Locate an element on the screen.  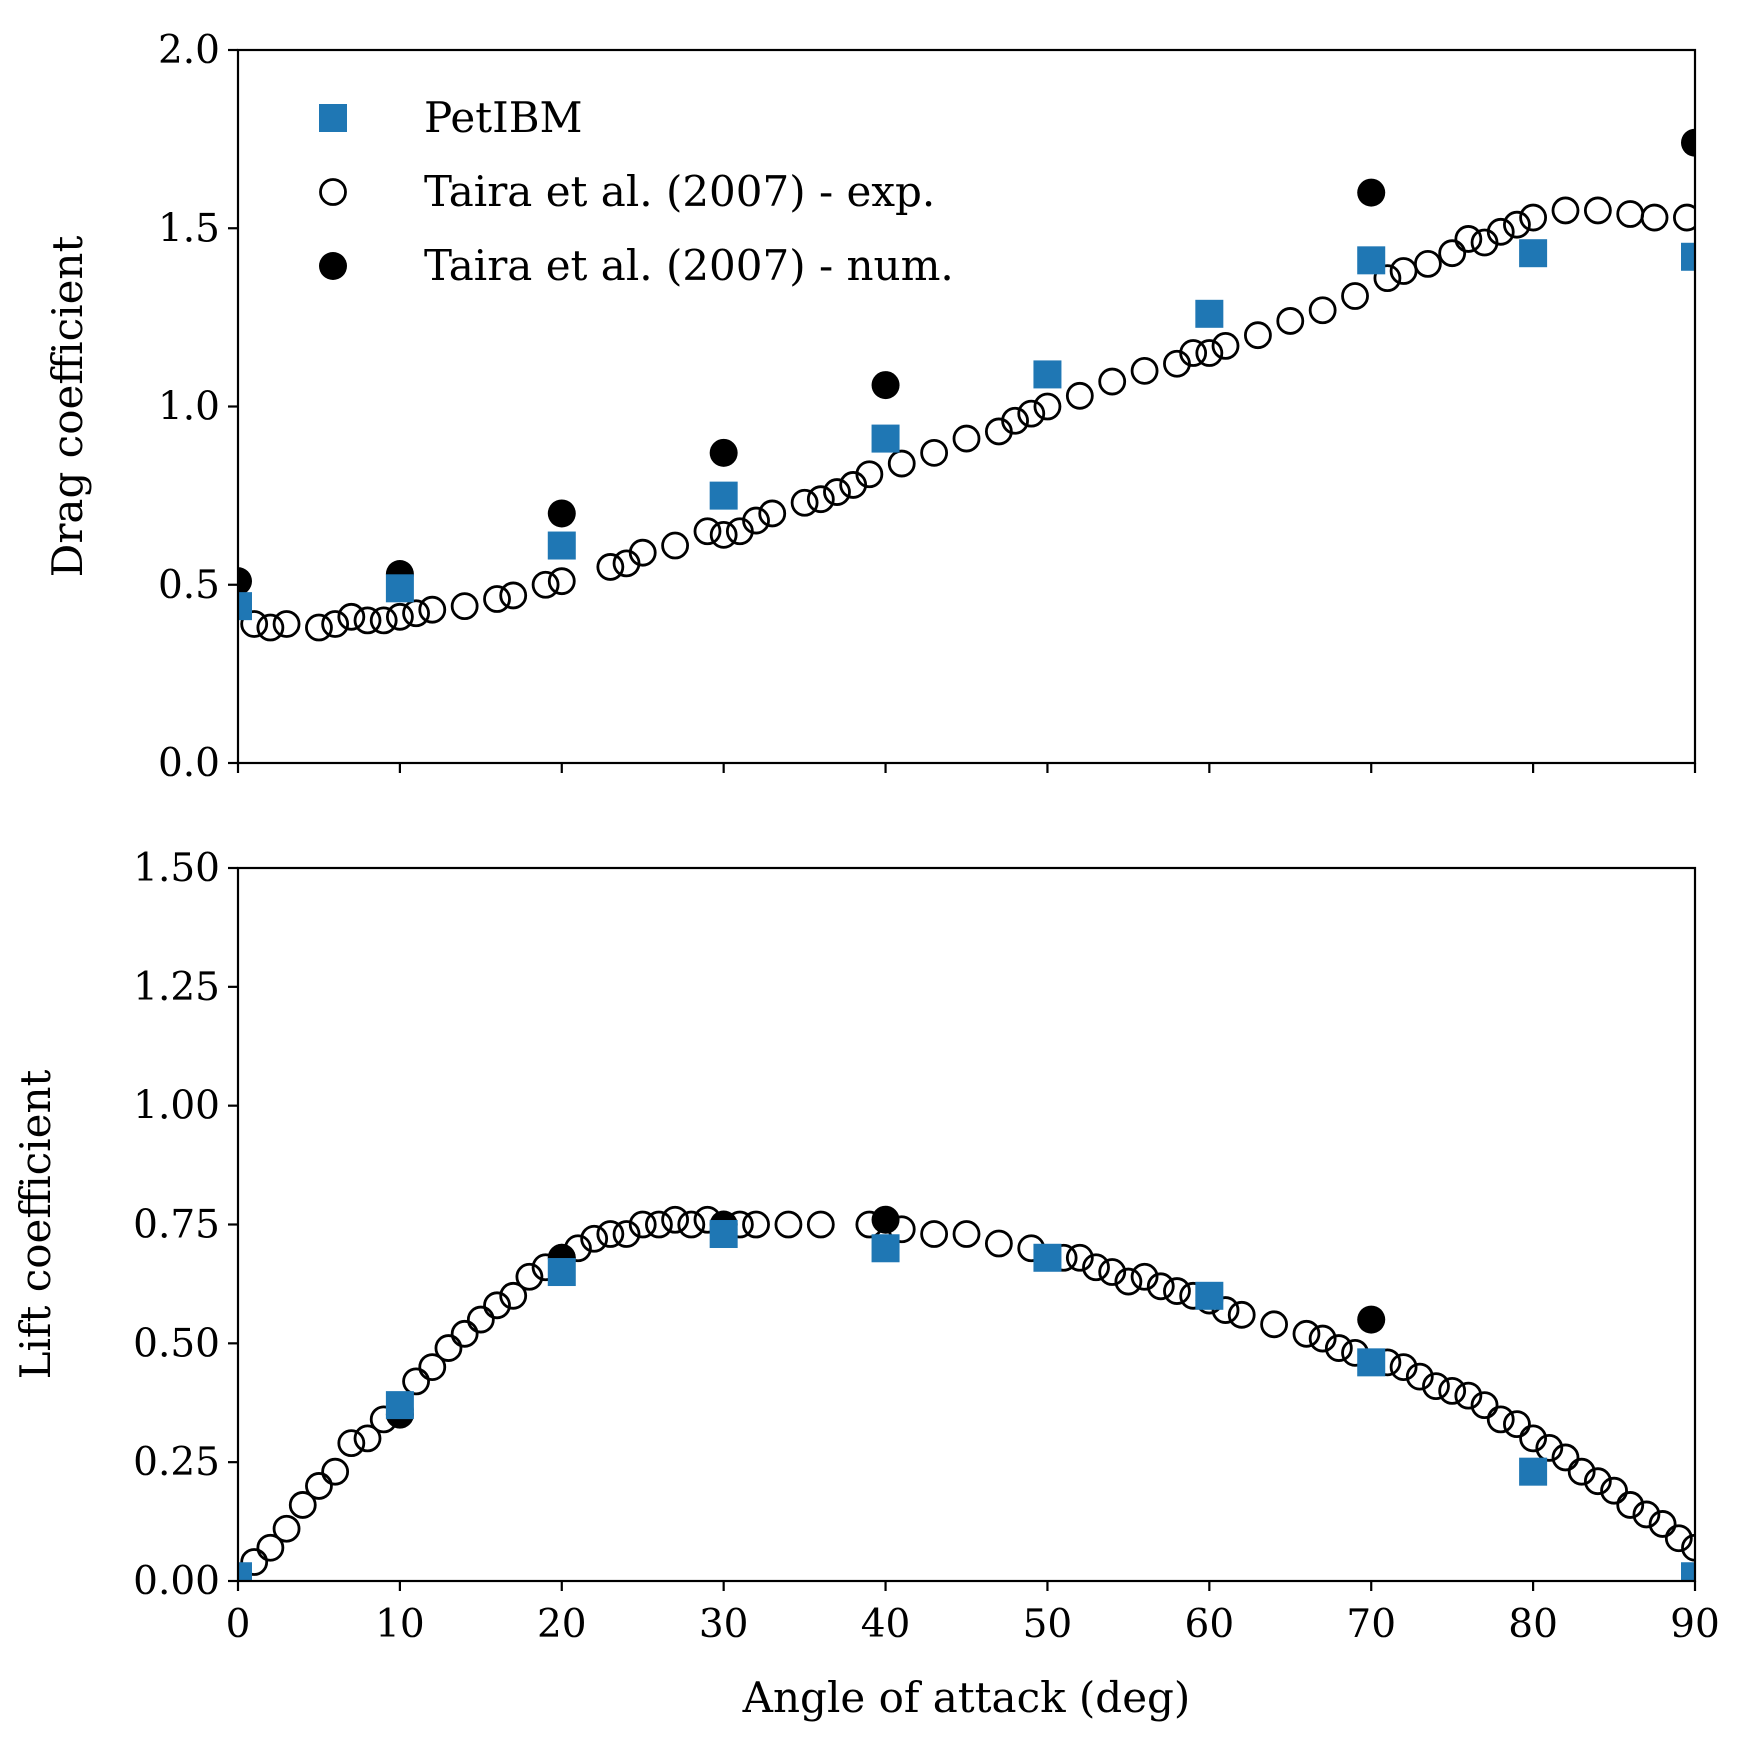
x-tick-label: 20 is located at coordinates (562, 1624).